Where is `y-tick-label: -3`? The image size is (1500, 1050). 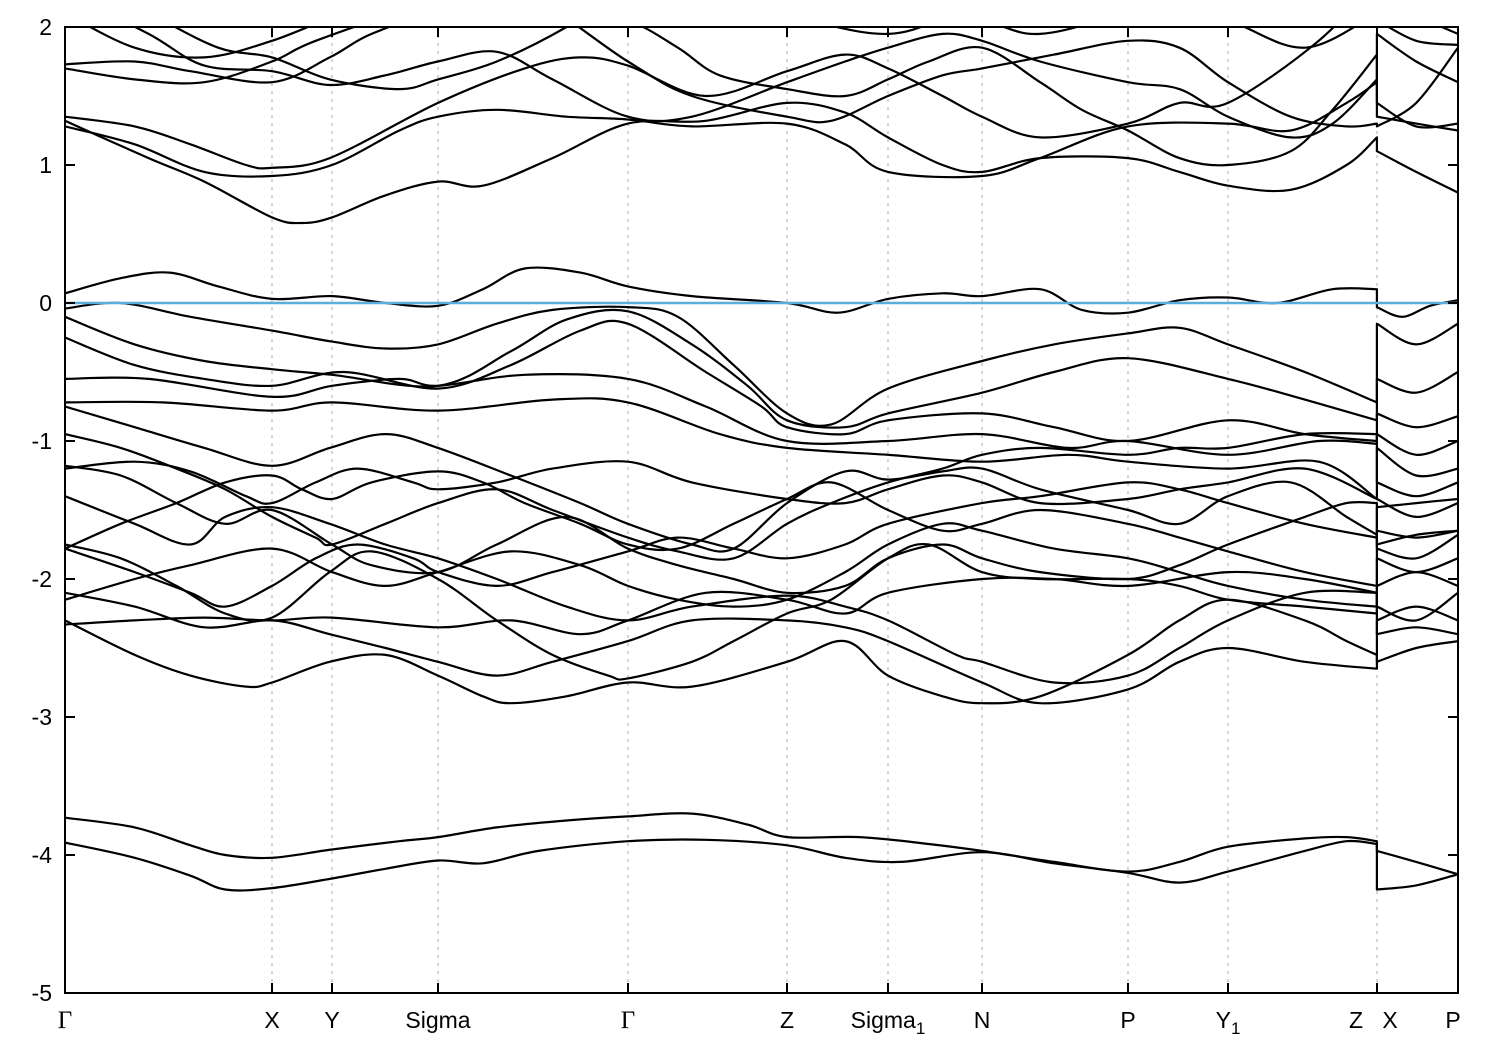 y-tick-label: -3 is located at coordinates (42, 717).